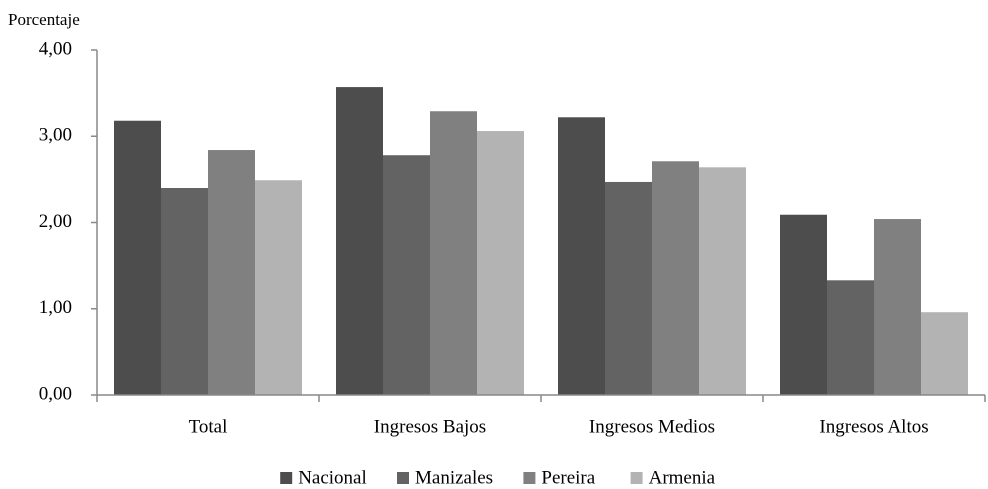 The height and width of the screenshot is (489, 988). Describe the element at coordinates (652, 426) in the screenshot. I see `x-tick-label: Ingresos Medios` at that location.